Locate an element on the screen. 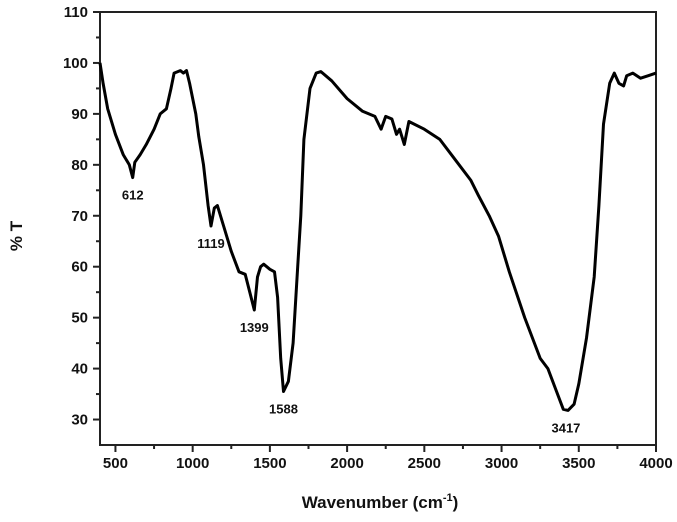 The height and width of the screenshot is (522, 677). x-tick-label: 3000 is located at coordinates (501, 463).